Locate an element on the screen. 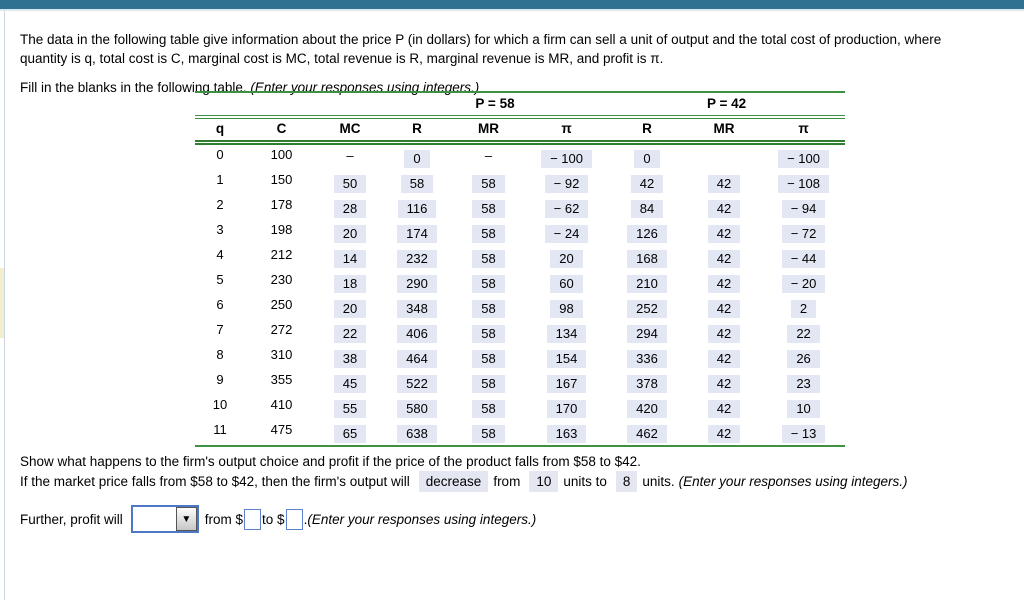  table-row: 7 272 22 406 58 134 294 42 22 is located at coordinates (520, 332).